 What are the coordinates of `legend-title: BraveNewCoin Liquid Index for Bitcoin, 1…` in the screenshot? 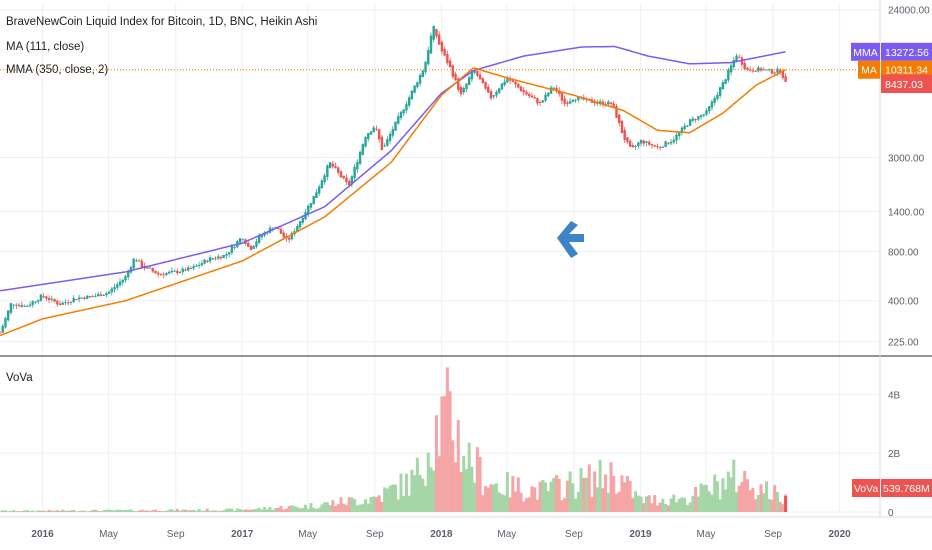 It's located at (161, 22).